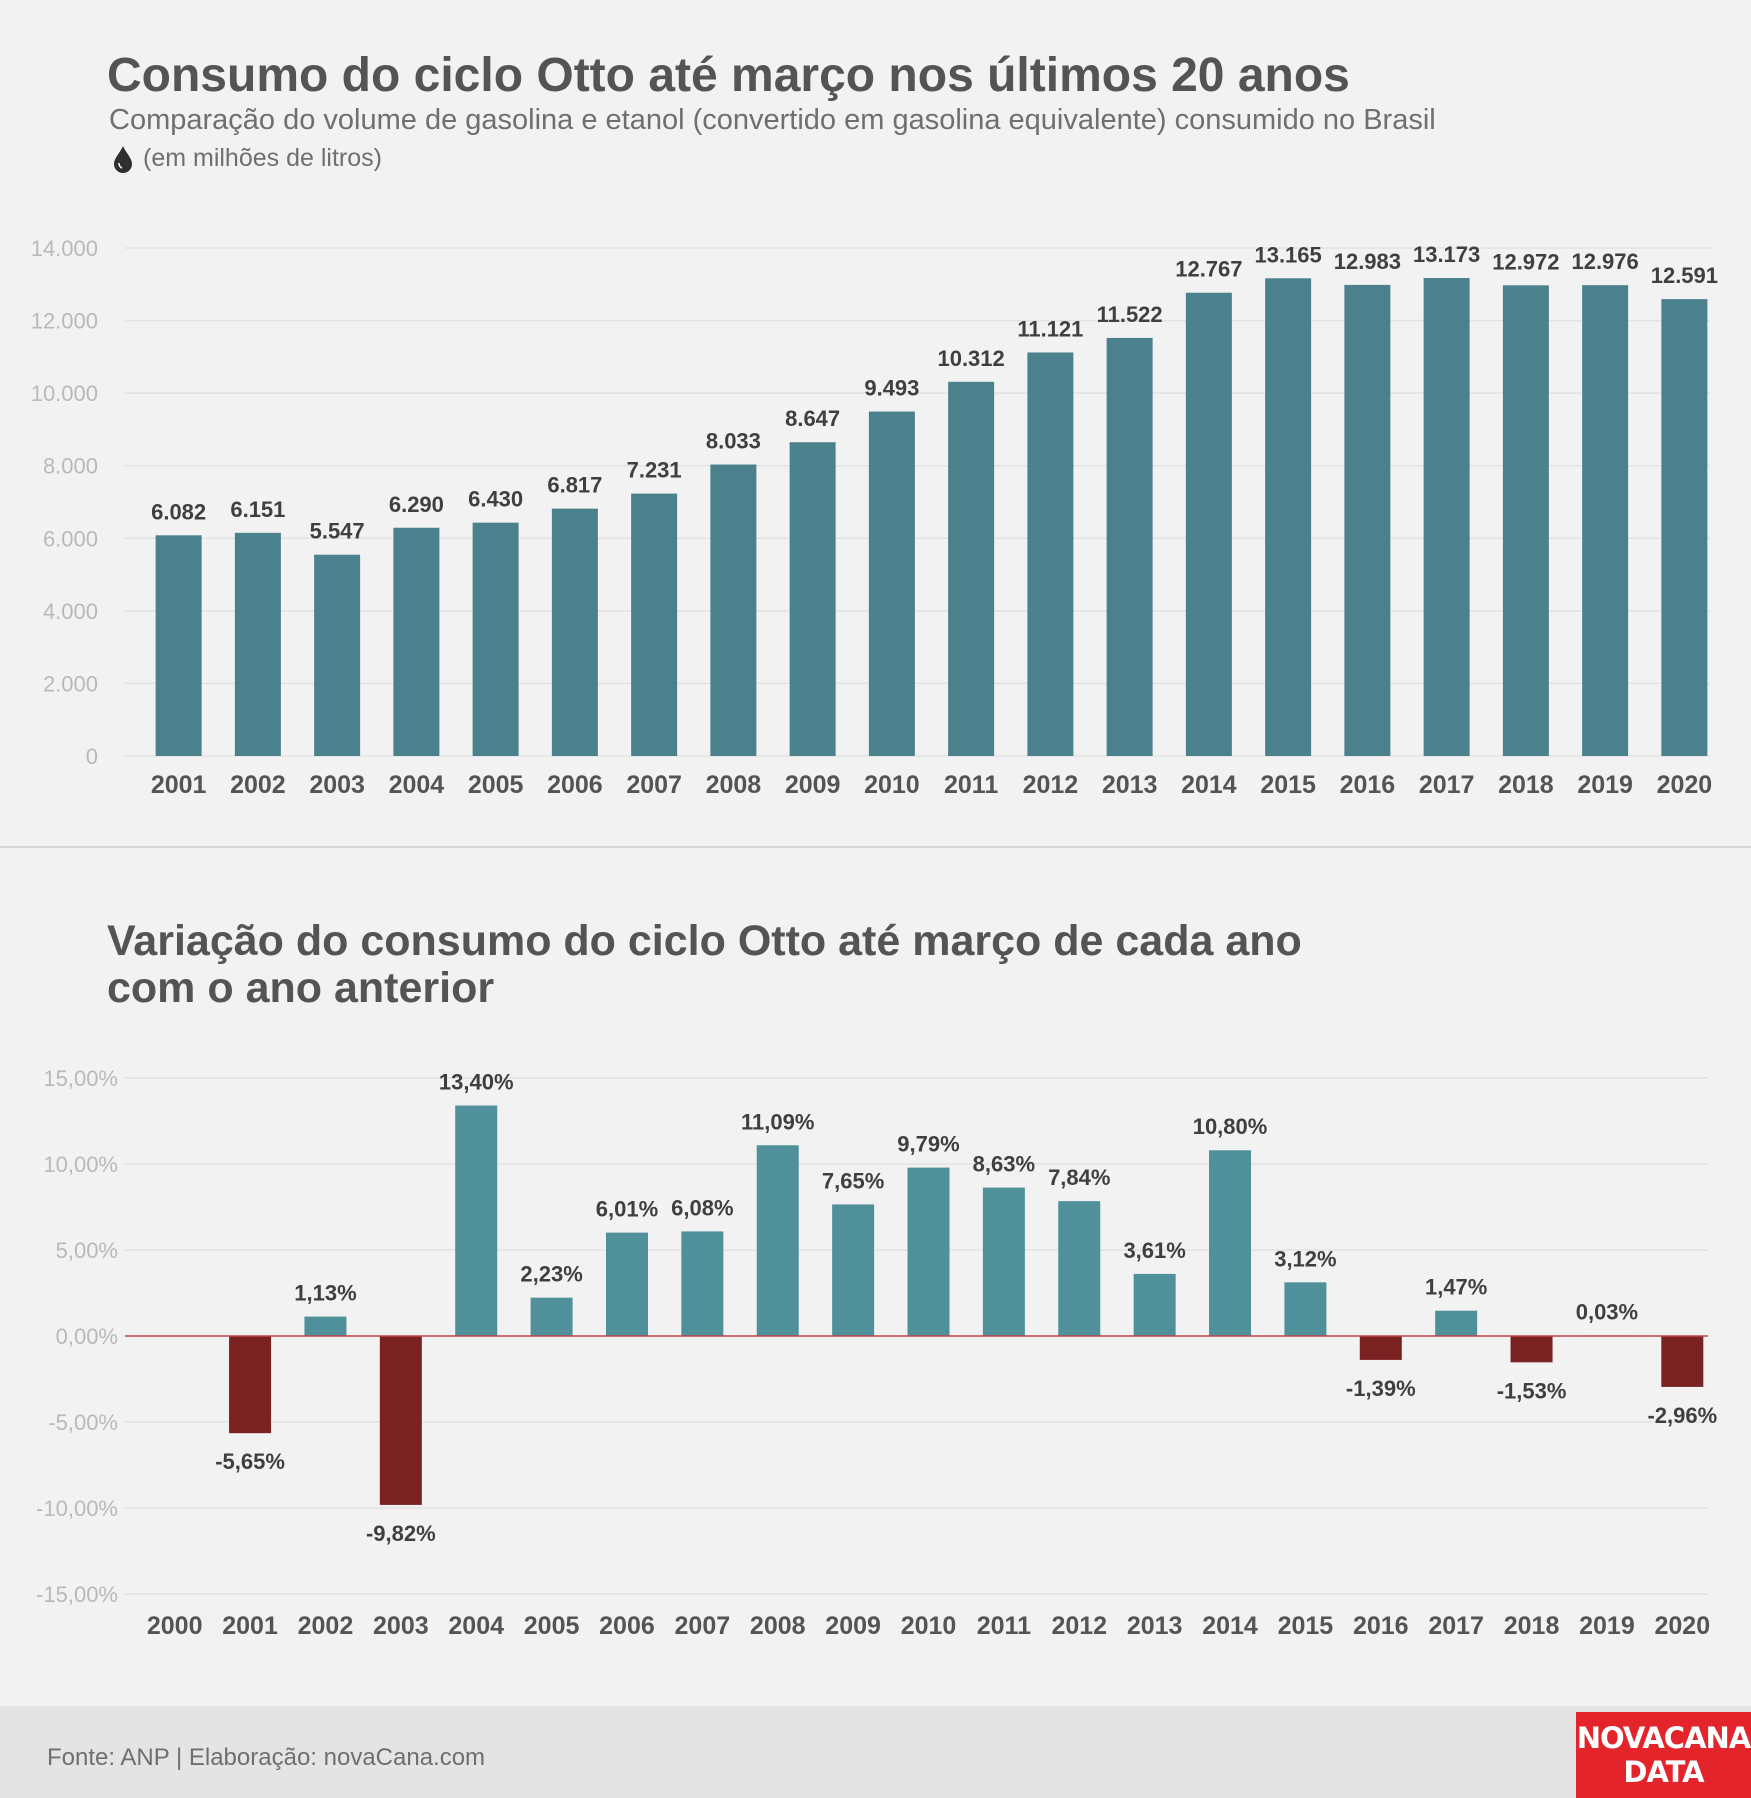 Image resolution: width=1751 pixels, height=1798 pixels. I want to click on data-label: 6.290, so click(416, 504).